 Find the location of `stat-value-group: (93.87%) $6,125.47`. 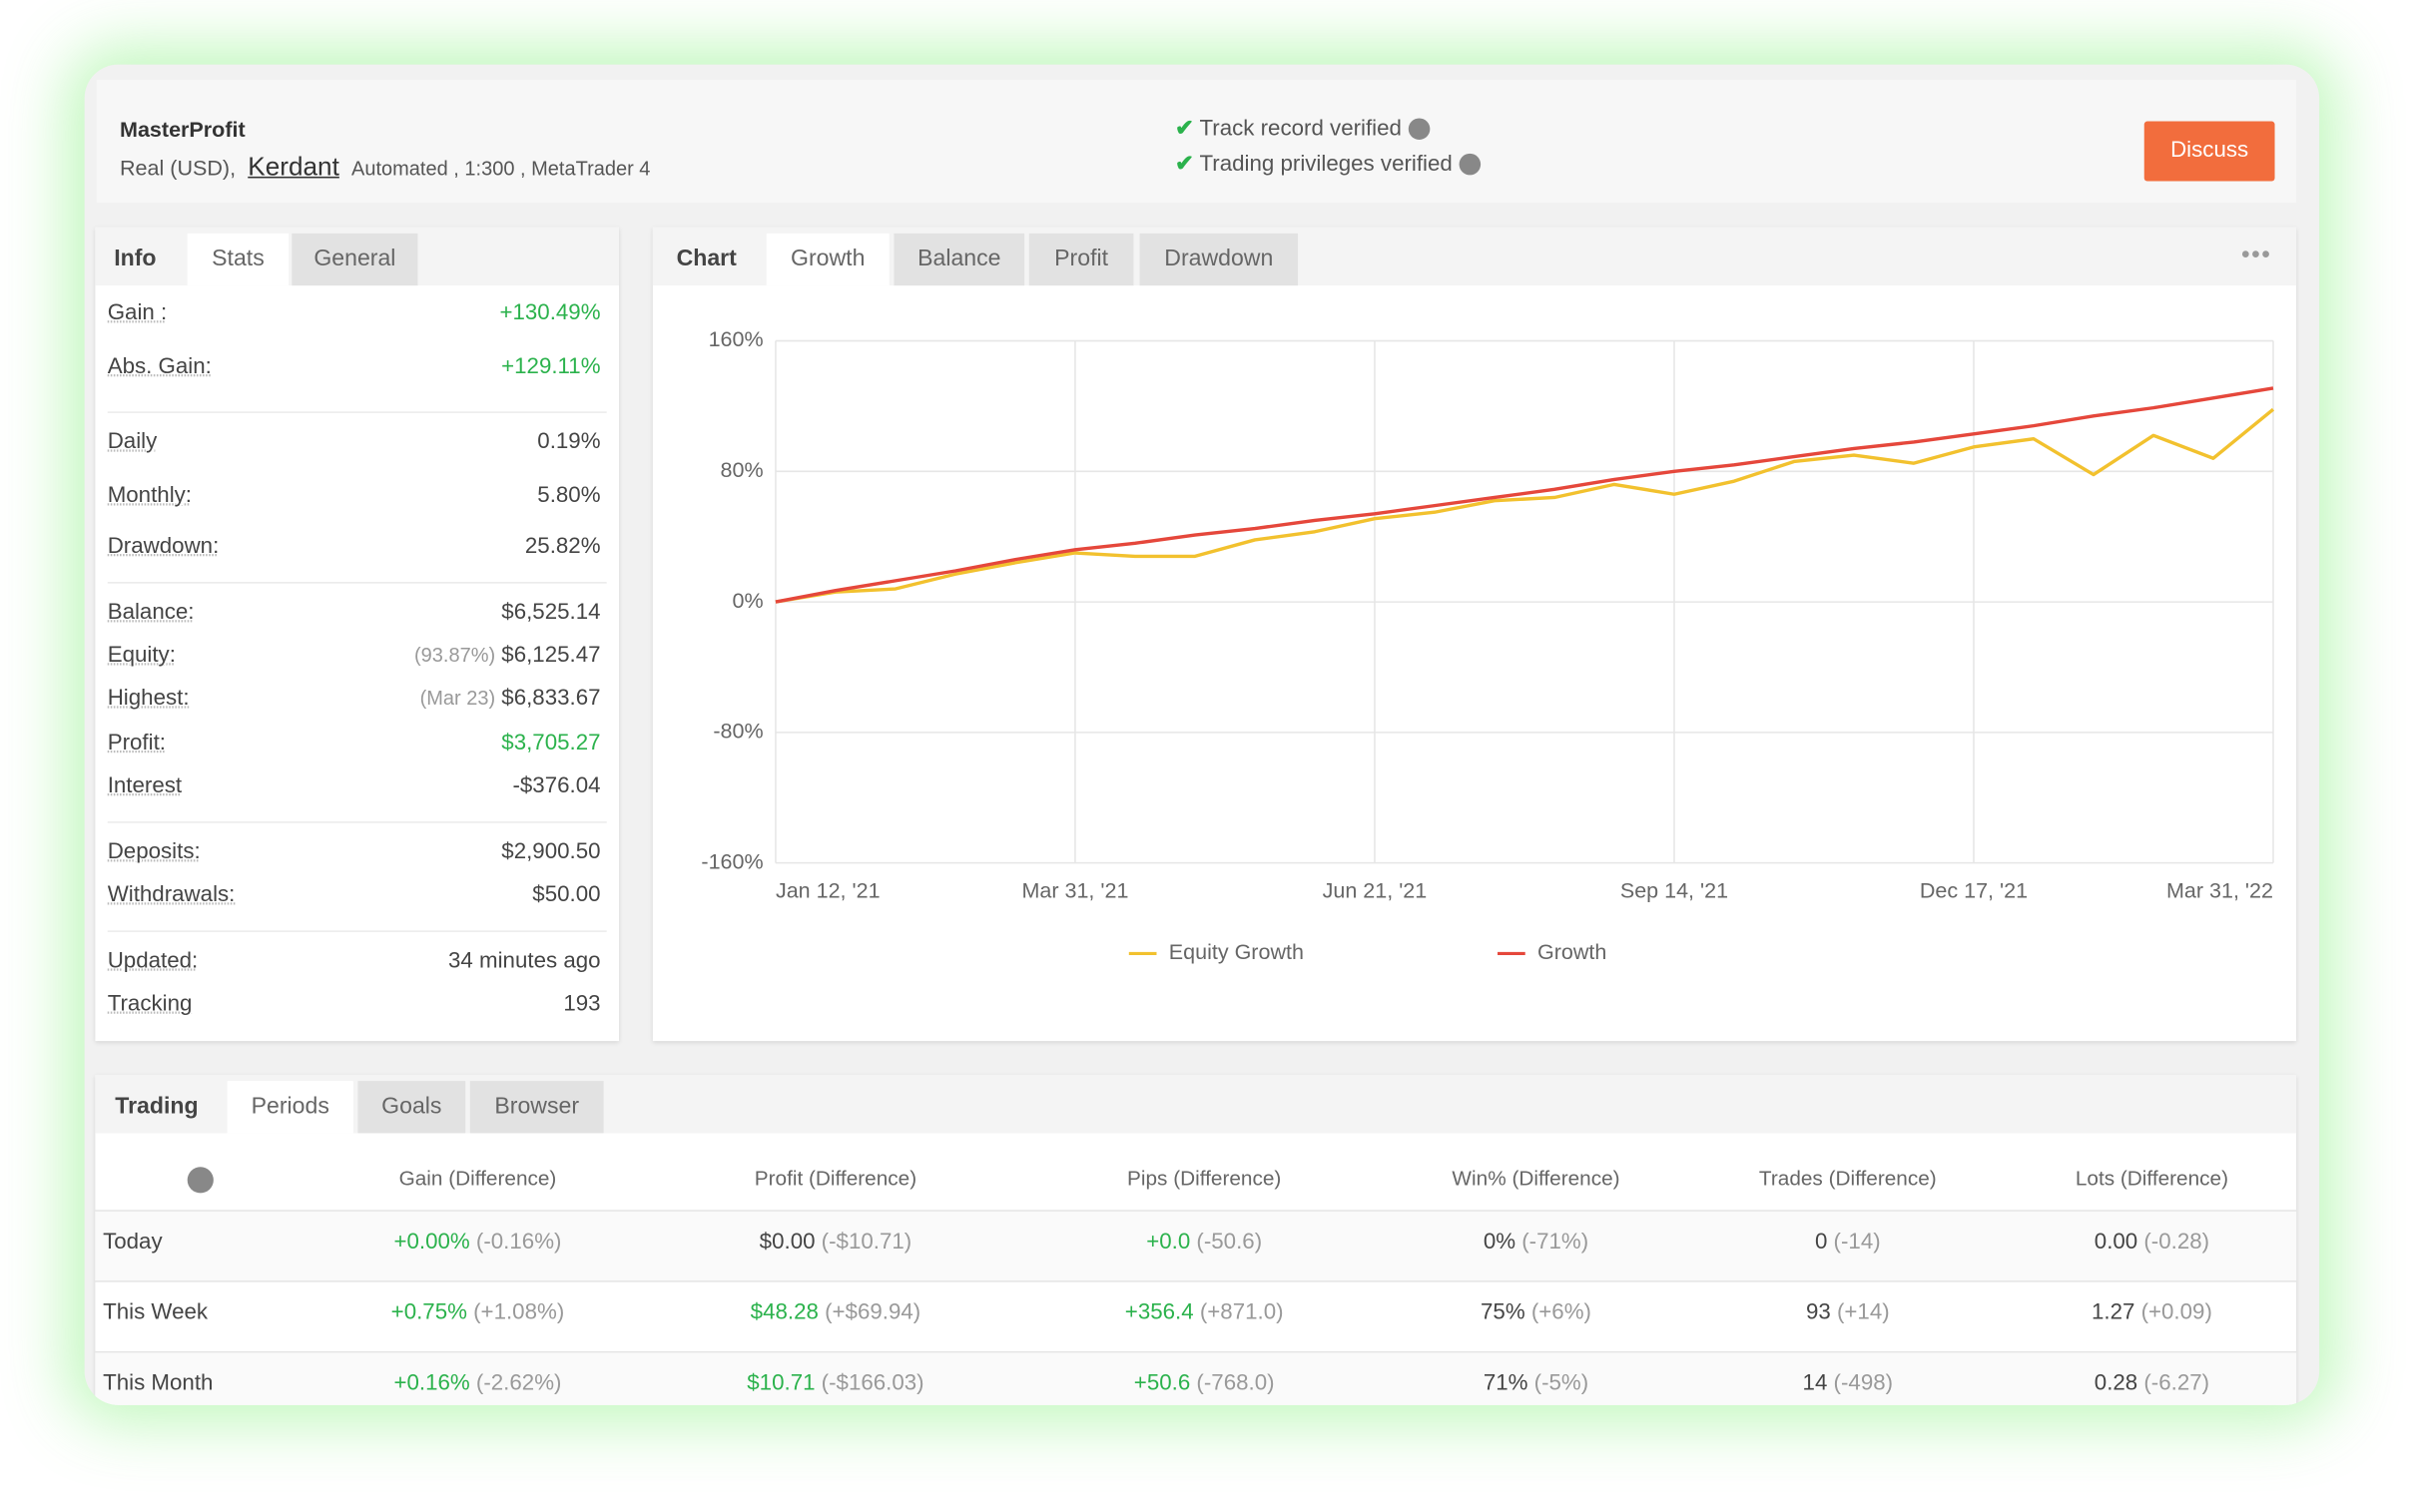

stat-value-group: (93.87%) $6,125.47 is located at coordinates (507, 656).